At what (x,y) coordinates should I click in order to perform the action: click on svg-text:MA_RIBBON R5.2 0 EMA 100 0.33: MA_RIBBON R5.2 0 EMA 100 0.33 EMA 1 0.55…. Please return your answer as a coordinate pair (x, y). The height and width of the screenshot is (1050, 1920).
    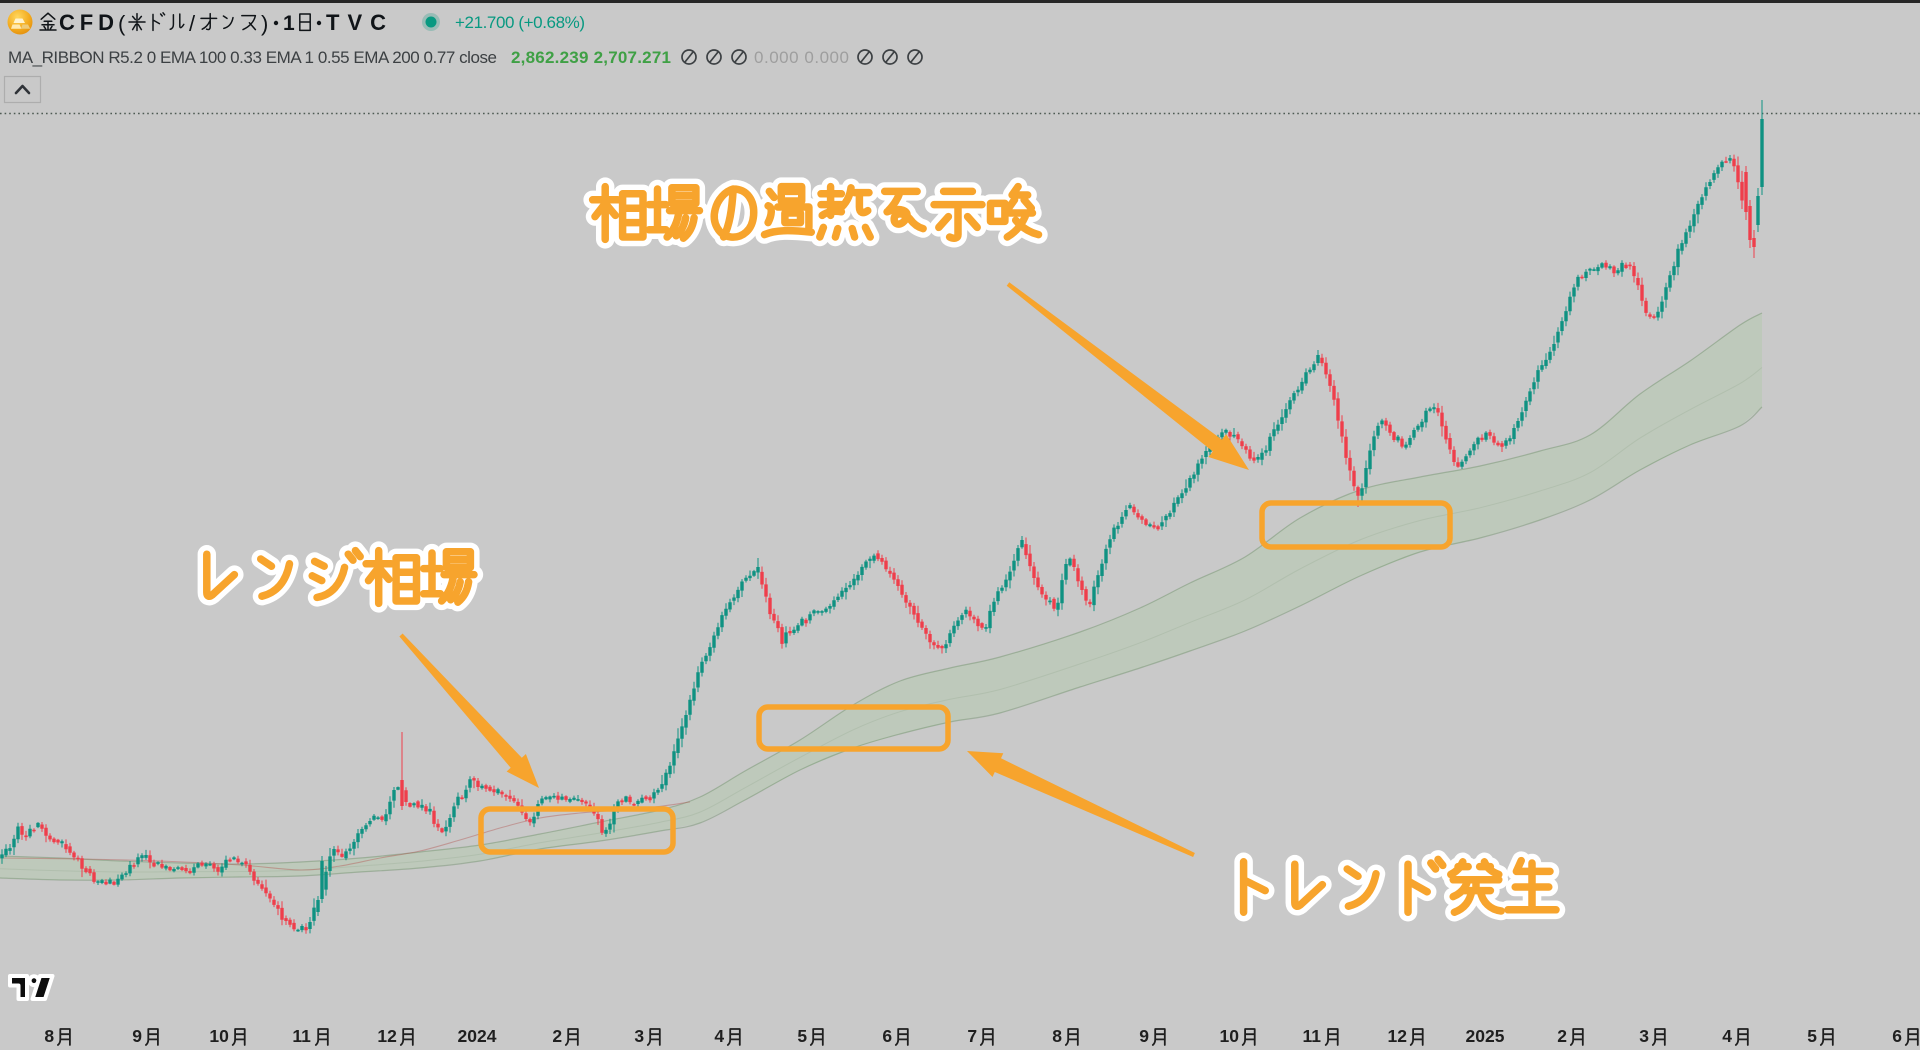
    Looking at the image, I should click on (252, 57).